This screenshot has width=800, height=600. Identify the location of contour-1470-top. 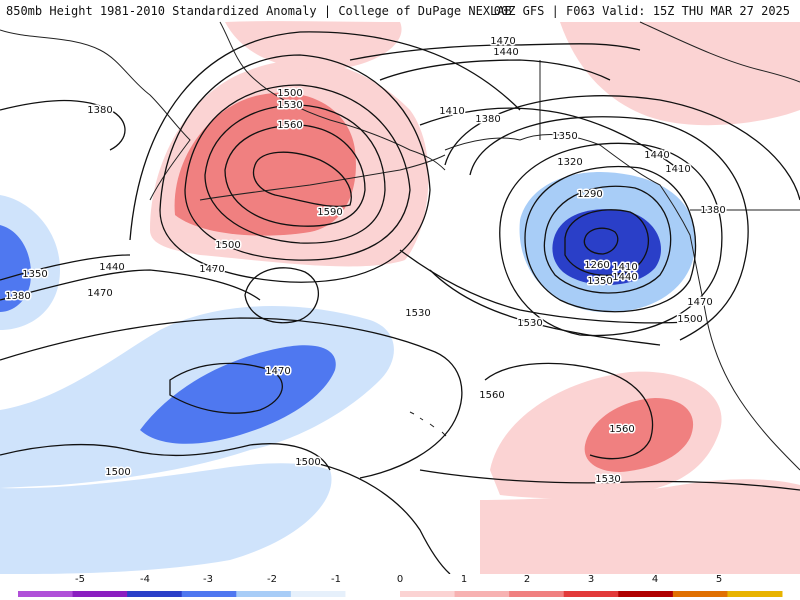
(495, 52).